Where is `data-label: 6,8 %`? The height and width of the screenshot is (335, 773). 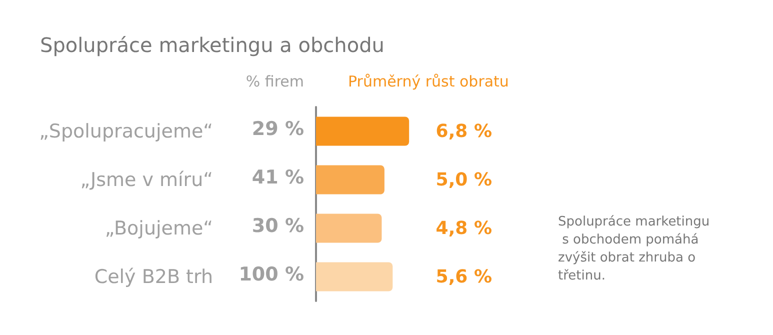
data-label: 6,8 % is located at coordinates (464, 131).